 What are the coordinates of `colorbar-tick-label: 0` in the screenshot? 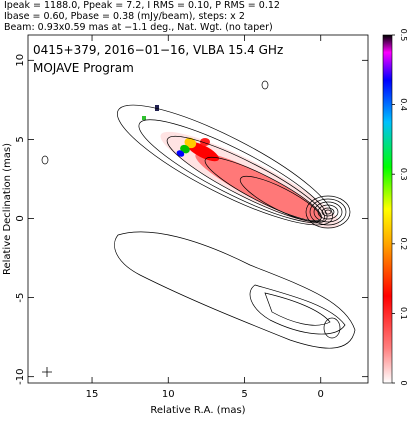 It's located at (403, 382).